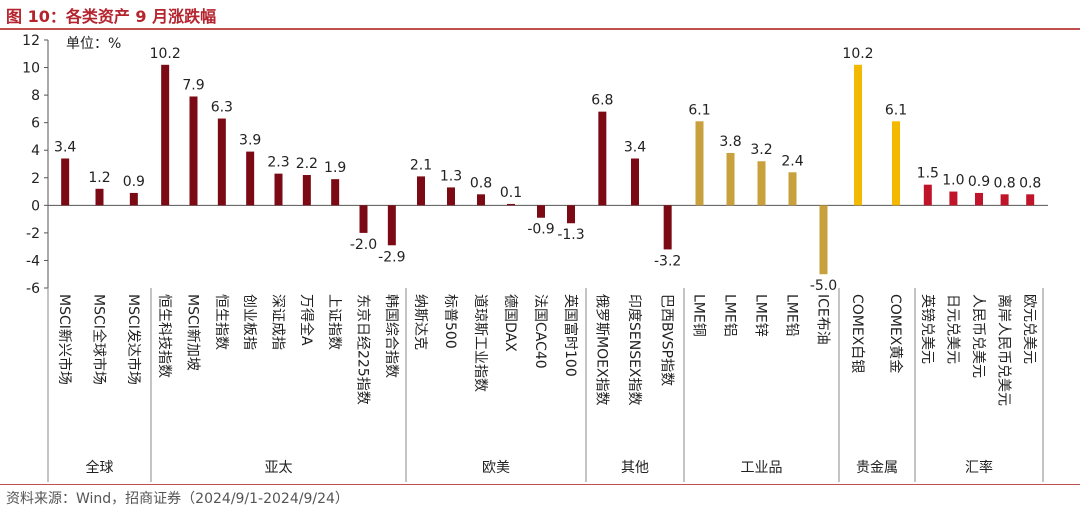 This screenshot has width=1080, height=513. Describe the element at coordinates (164, 336) in the screenshot. I see `category-label: 恒生科技指数` at that location.